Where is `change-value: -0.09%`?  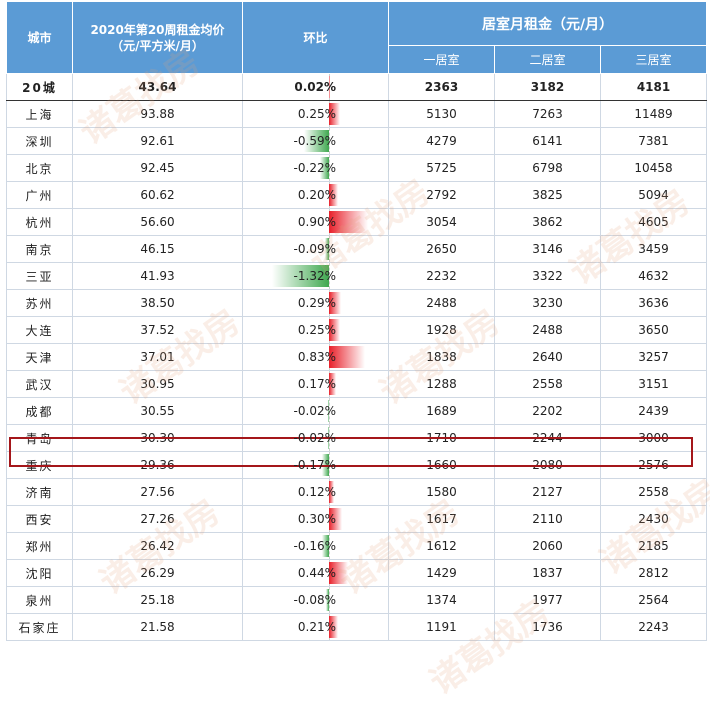
change-value: -0.09% is located at coordinates (314, 249).